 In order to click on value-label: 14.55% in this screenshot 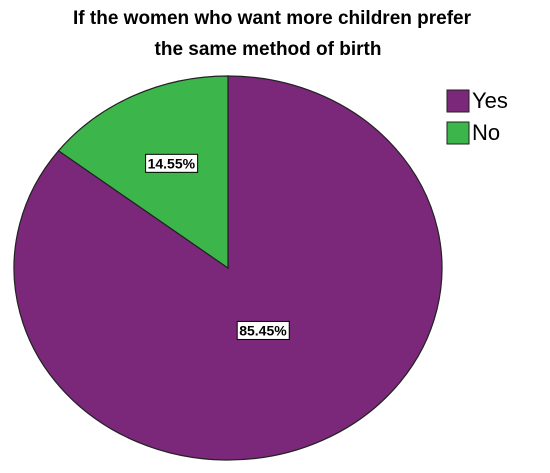, I will do `click(172, 163)`.